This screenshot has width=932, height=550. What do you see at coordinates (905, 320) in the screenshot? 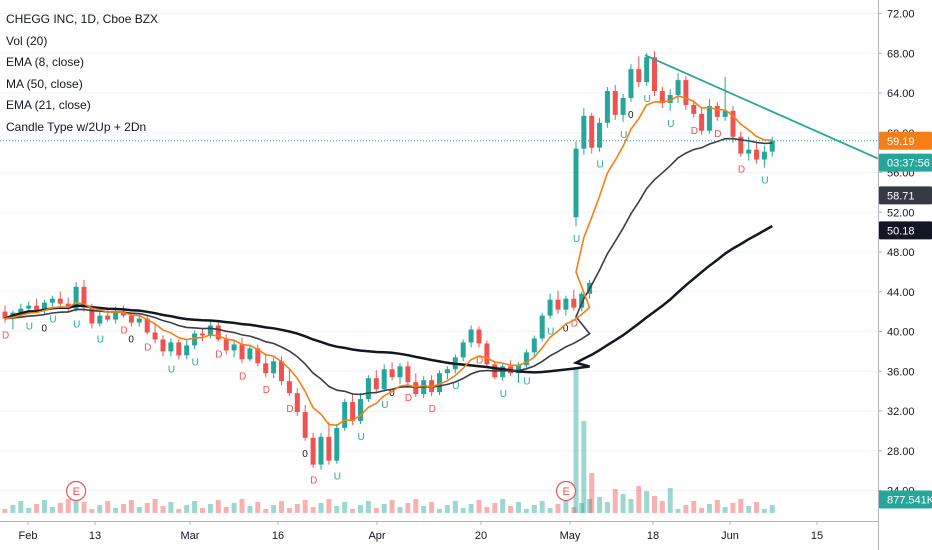
I see `price-tags: 59.19 03:37:56 58.71 50.18 877.541K` at bounding box center [905, 320].